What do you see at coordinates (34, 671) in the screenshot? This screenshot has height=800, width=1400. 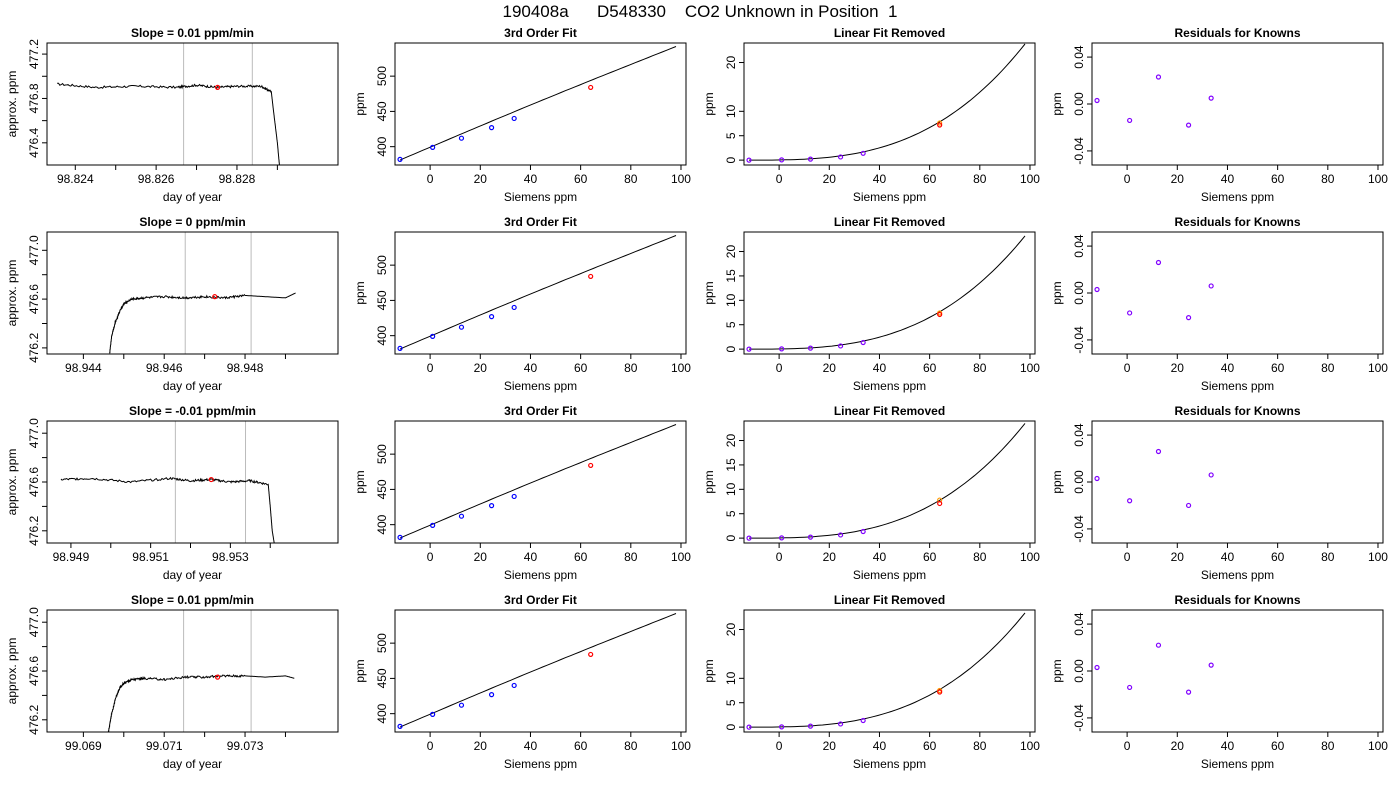 I see `y-tick-label: 476.6` at bounding box center [34, 671].